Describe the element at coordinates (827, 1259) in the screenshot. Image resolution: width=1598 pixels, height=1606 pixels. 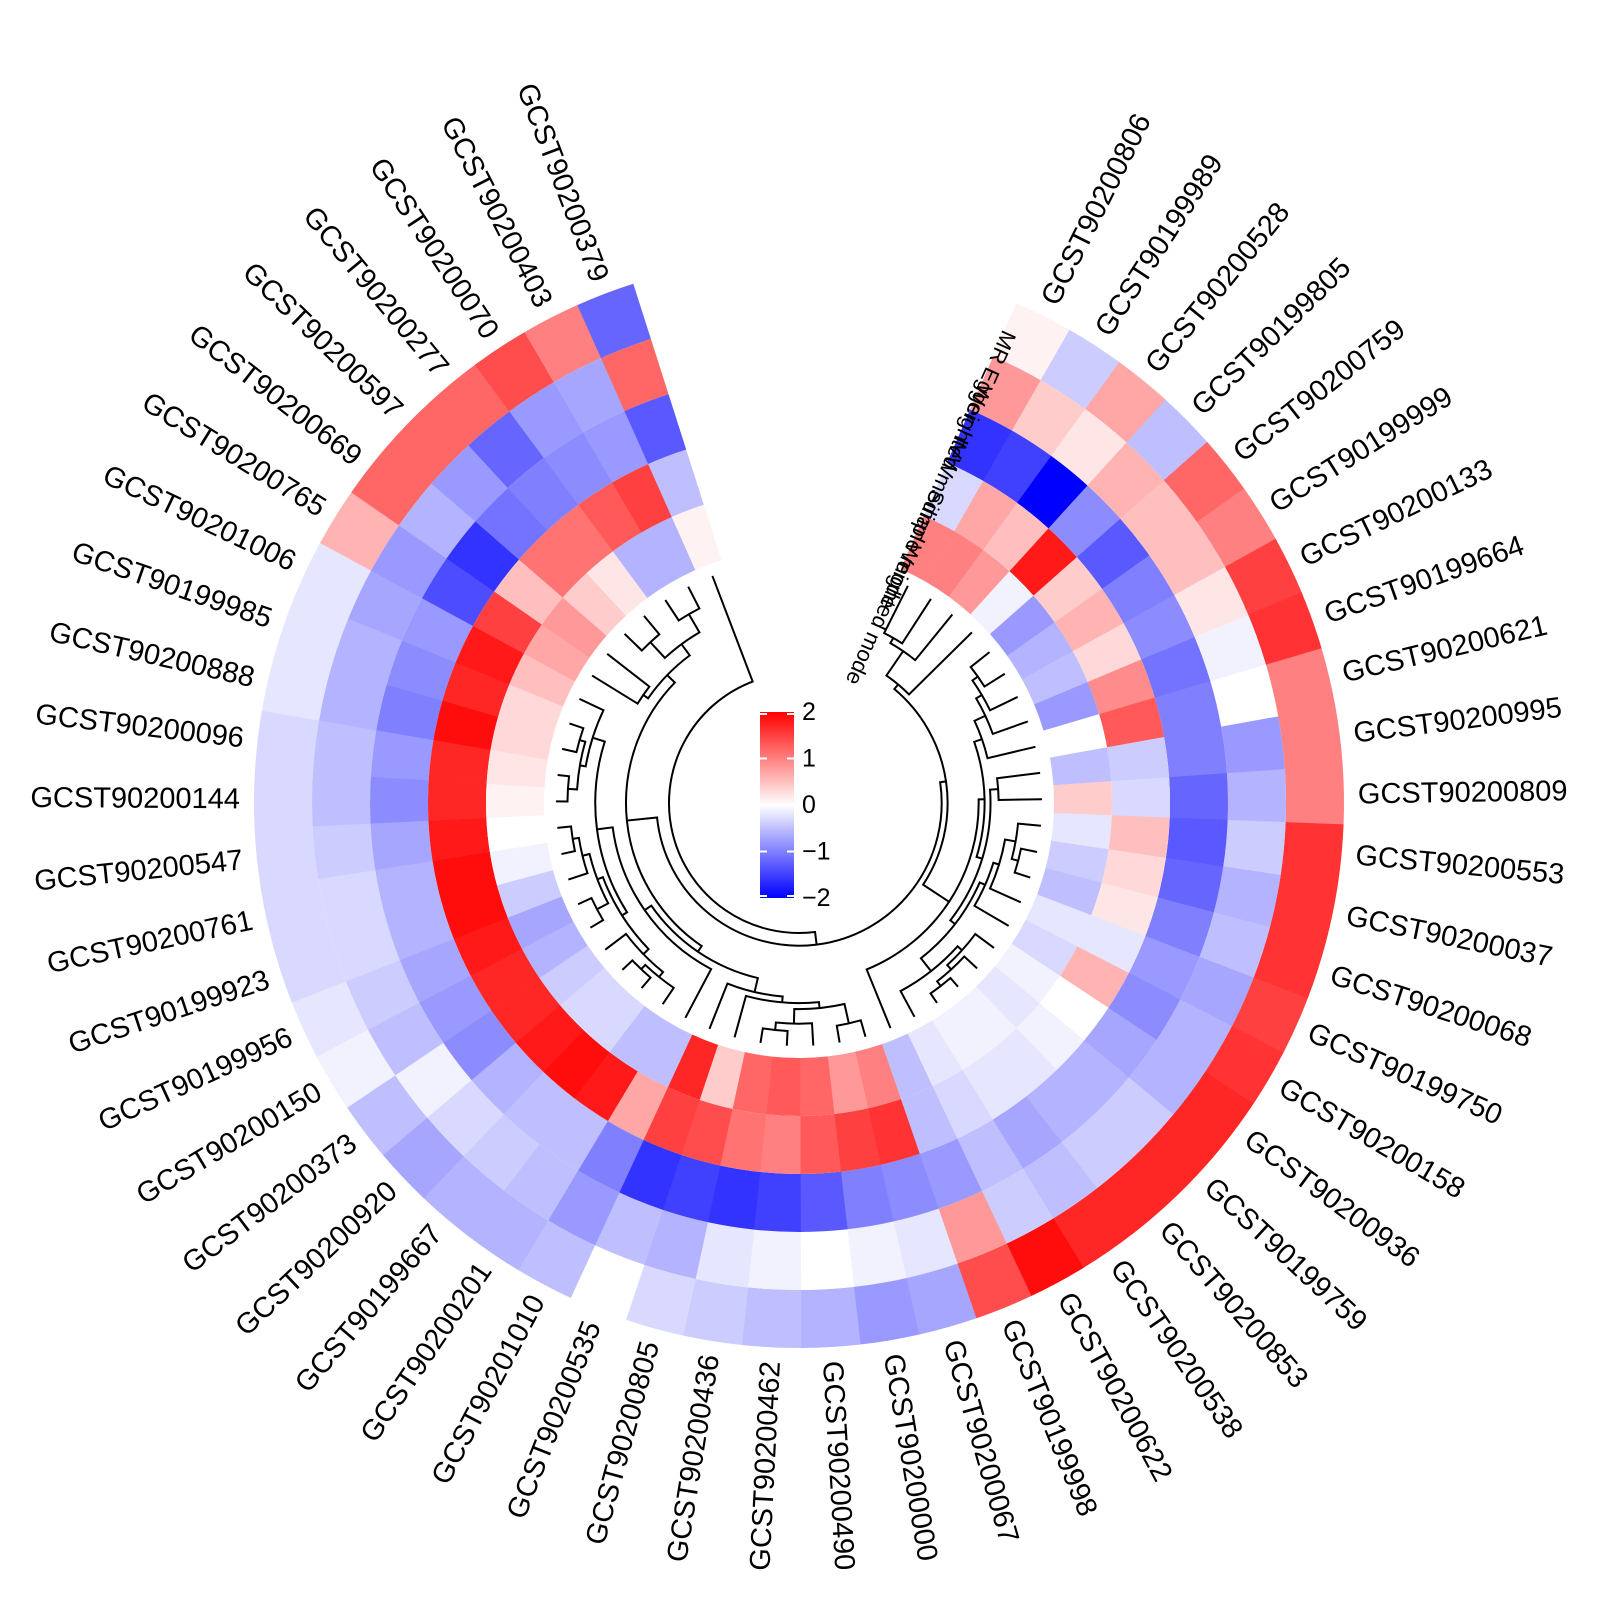
I see `heatmap-cell-GCST90200490-weighted-median` at that location.